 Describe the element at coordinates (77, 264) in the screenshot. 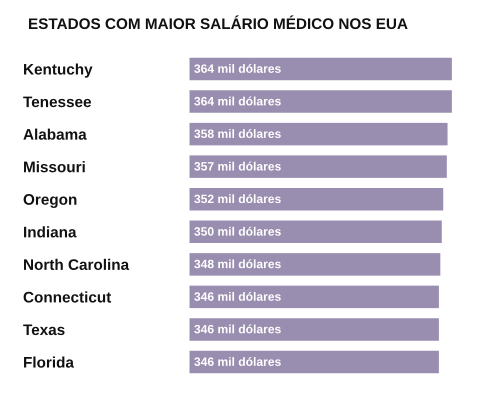

I see `y-tick-label: North Carolina` at that location.